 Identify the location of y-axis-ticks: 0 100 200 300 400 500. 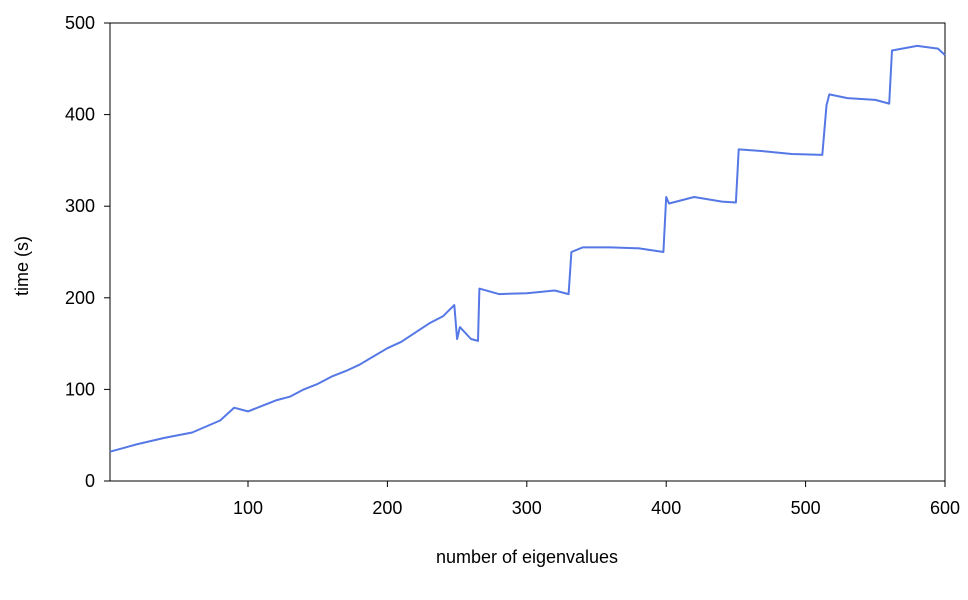
(87, 252).